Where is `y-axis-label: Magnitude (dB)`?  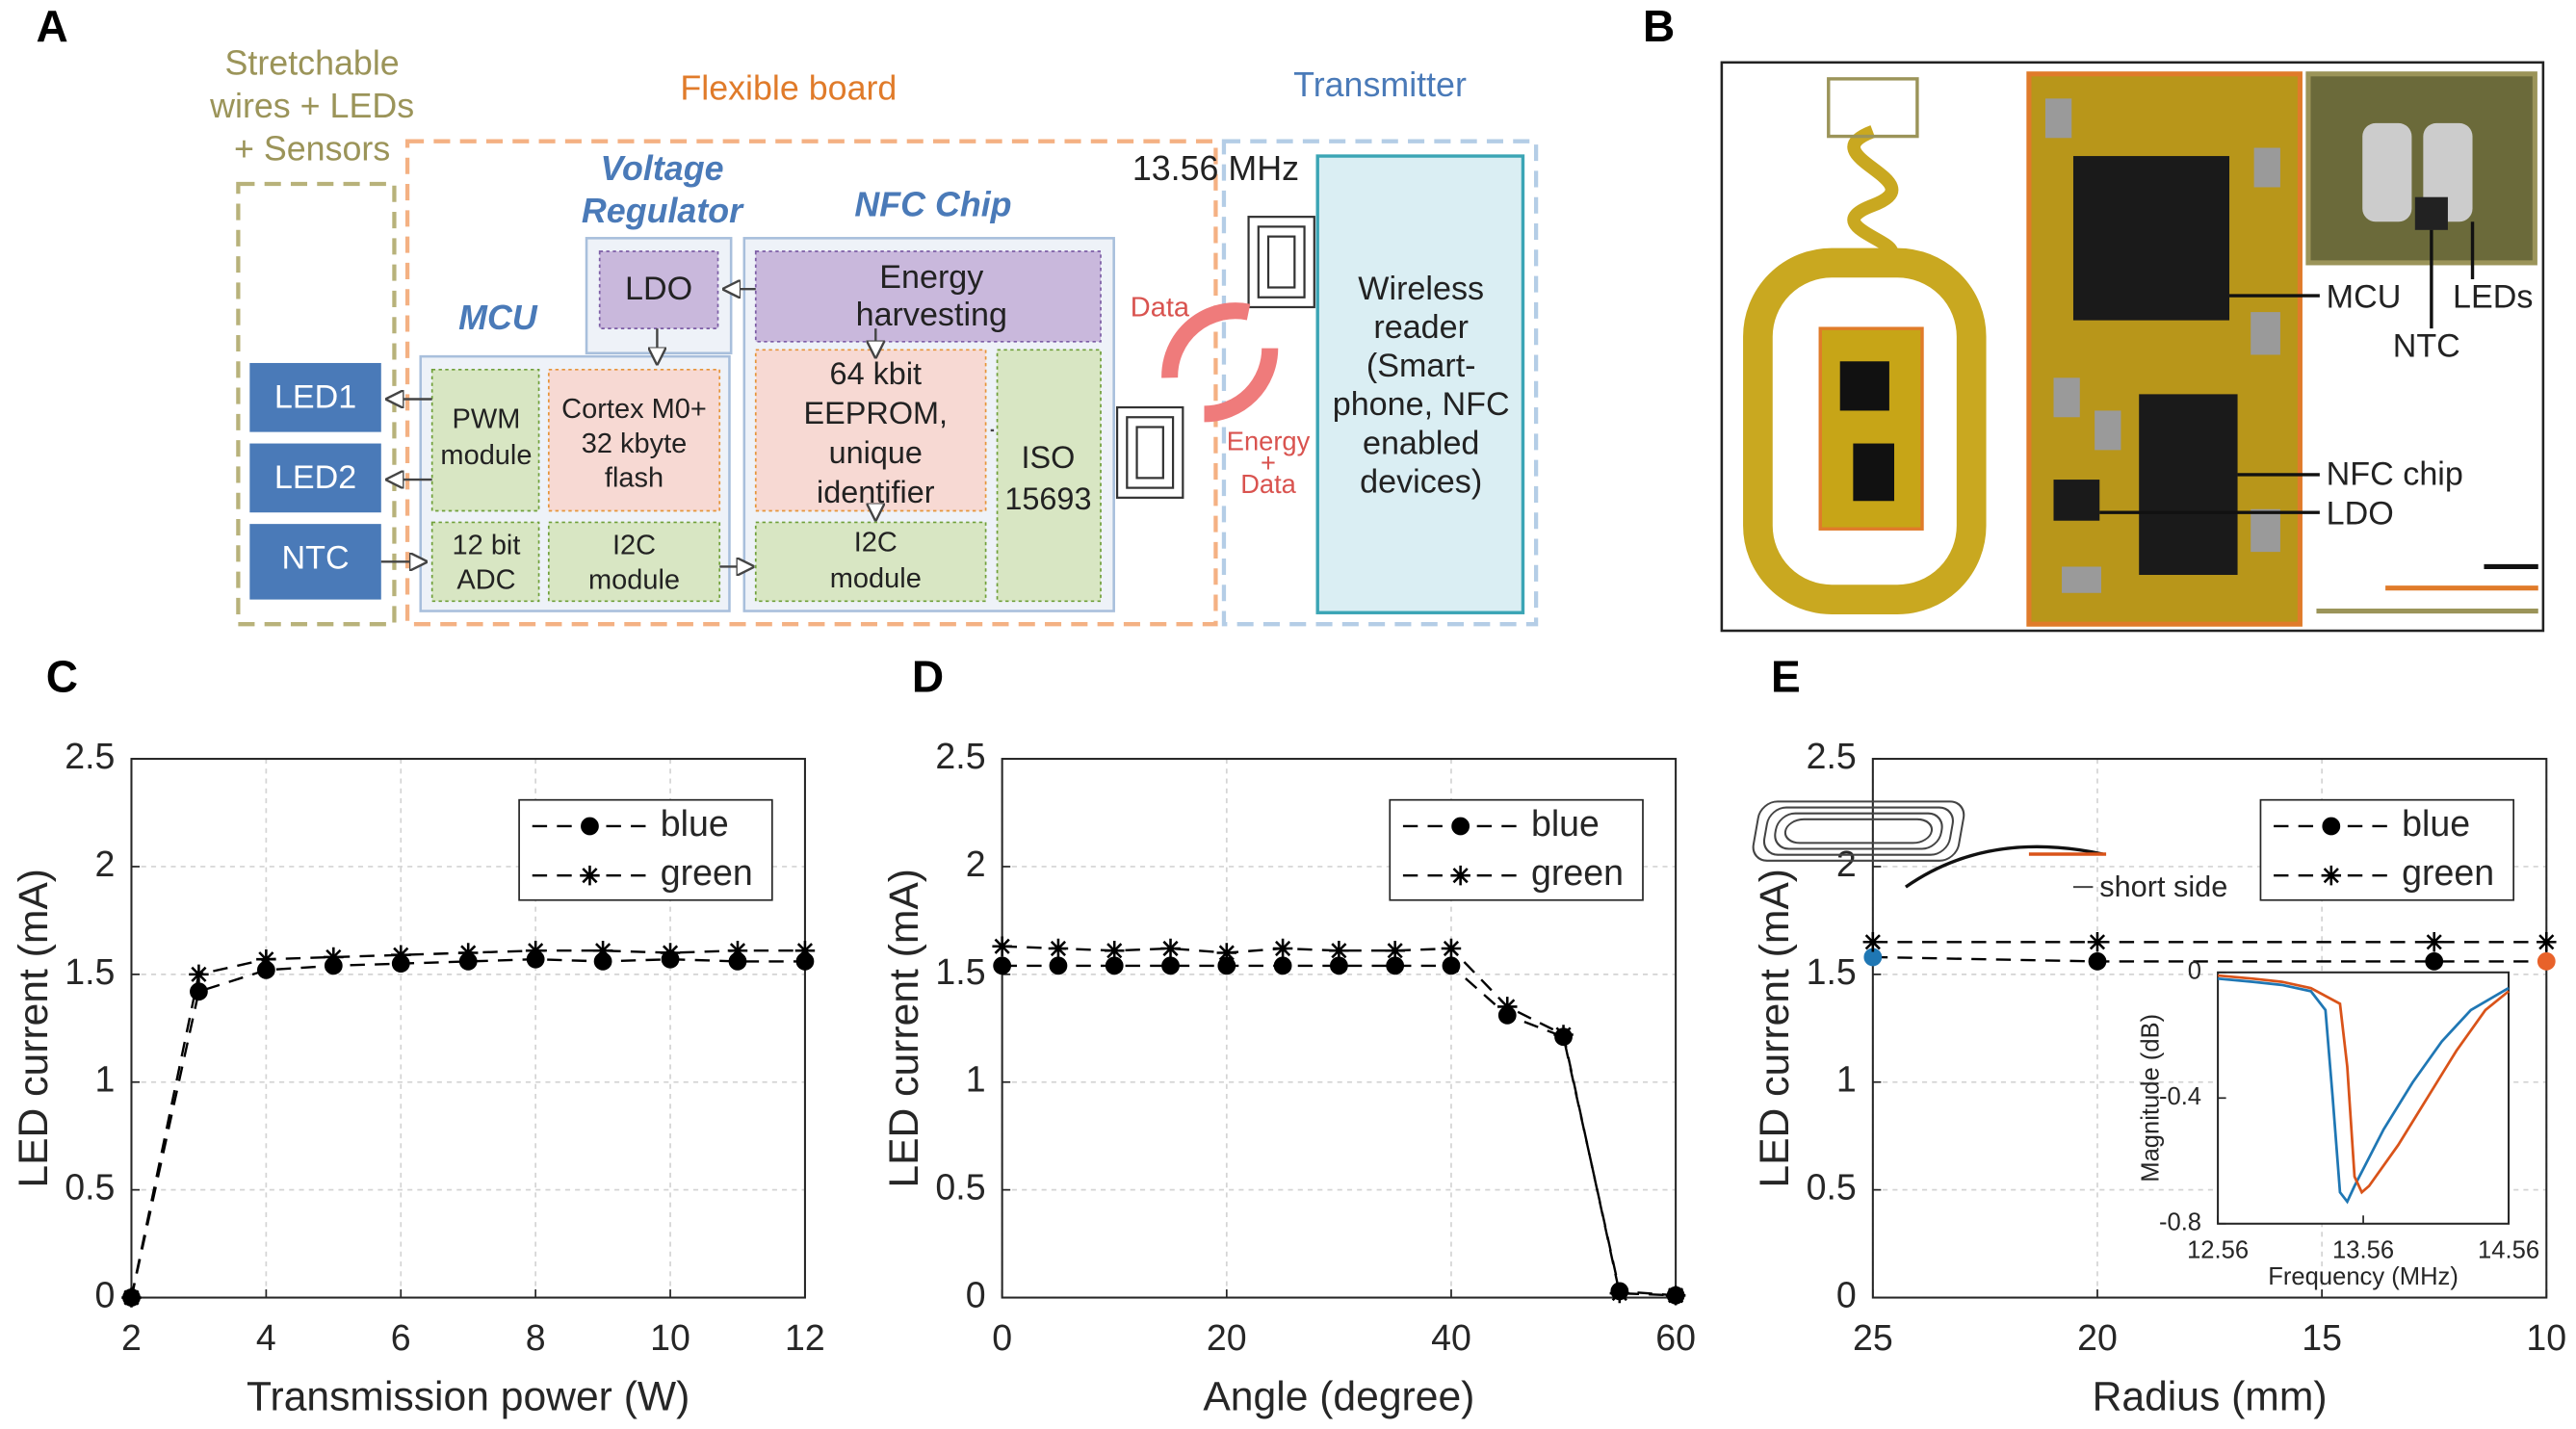
y-axis-label: Magnitude (dB) is located at coordinates (2151, 1098).